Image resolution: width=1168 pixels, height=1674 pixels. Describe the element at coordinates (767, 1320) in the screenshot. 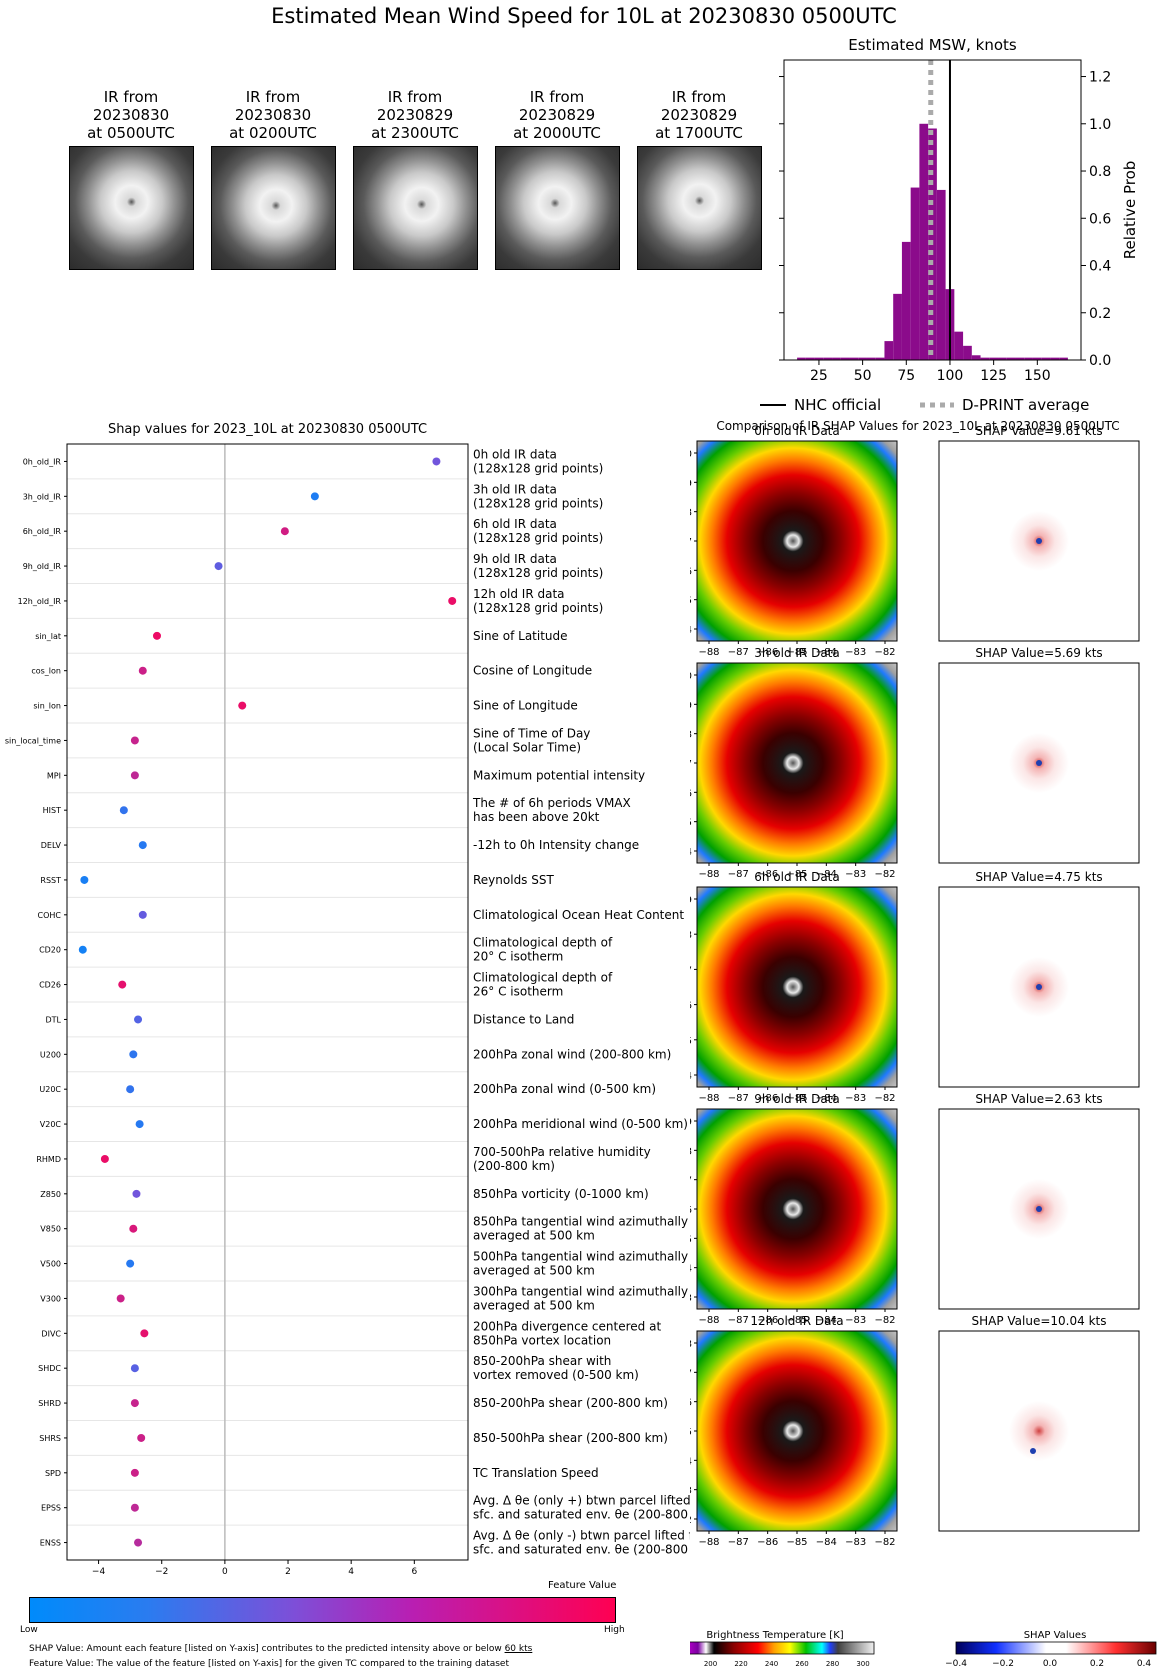

I see `ir-x-tick-label: −86` at that location.